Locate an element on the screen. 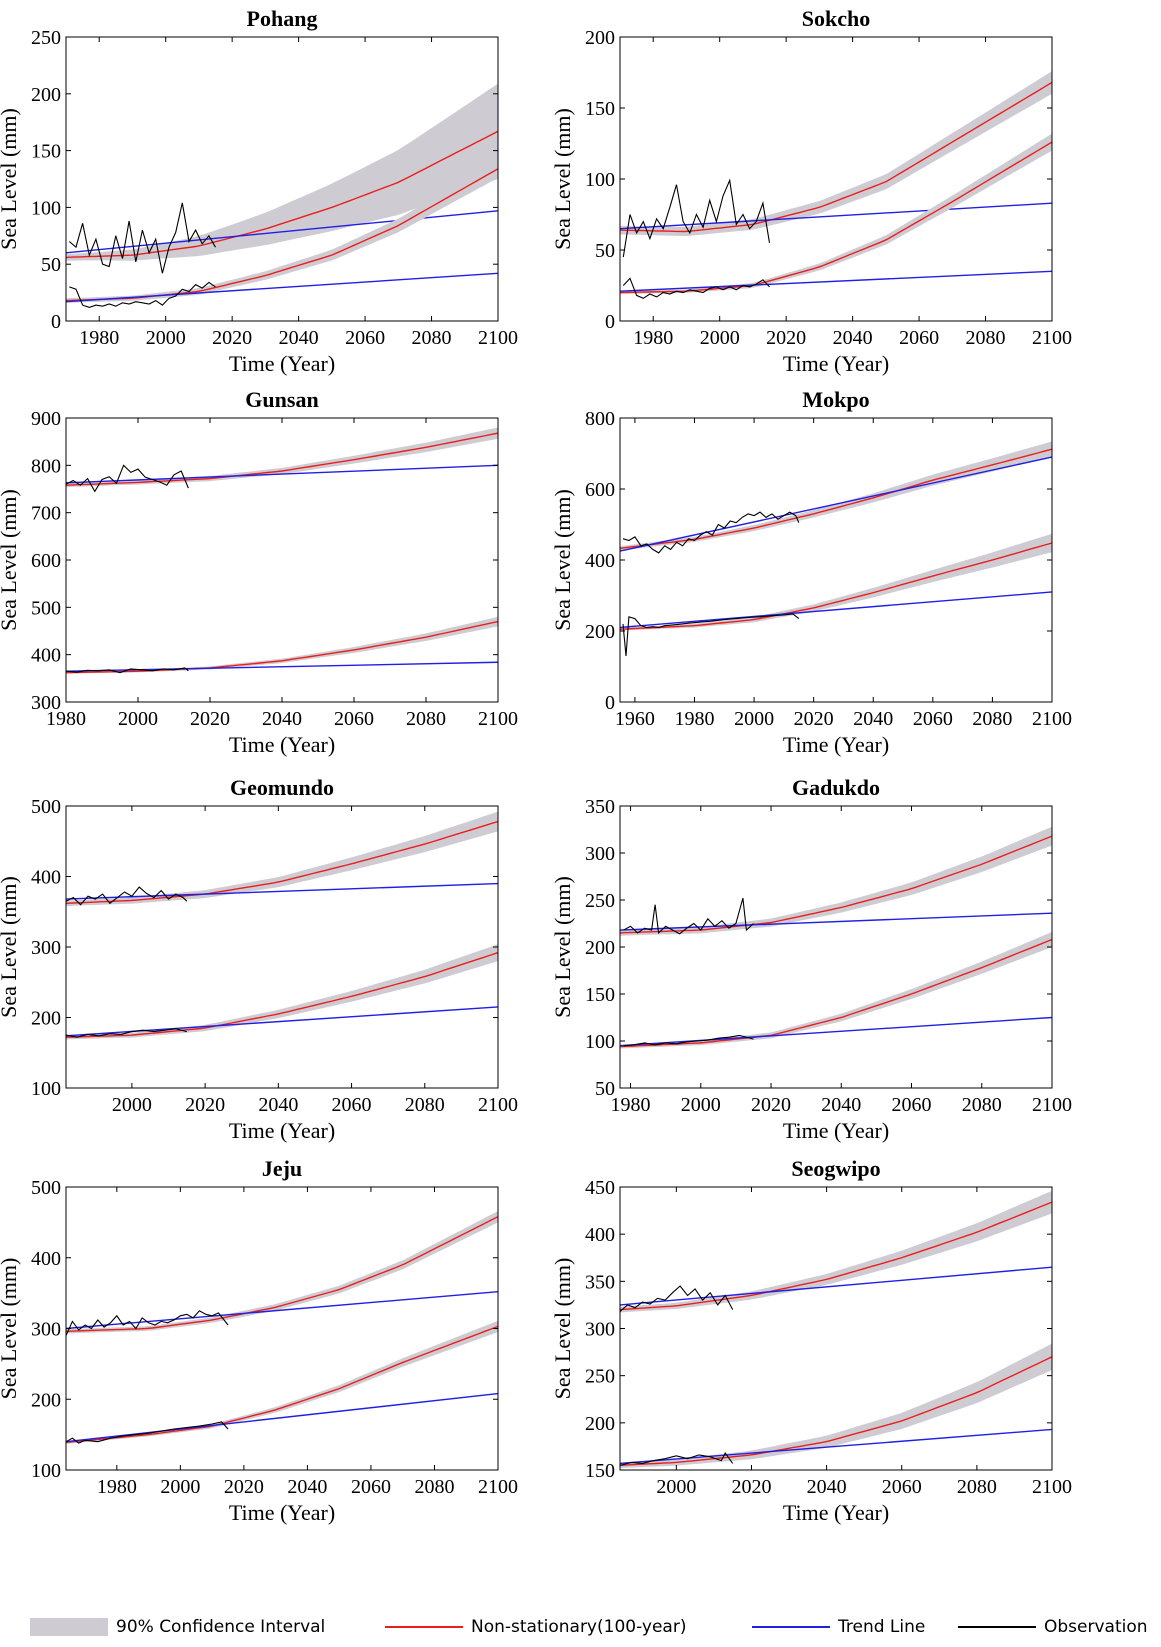 The height and width of the screenshot is (1647, 1161). y-tick-label: 900 is located at coordinates (46, 419).